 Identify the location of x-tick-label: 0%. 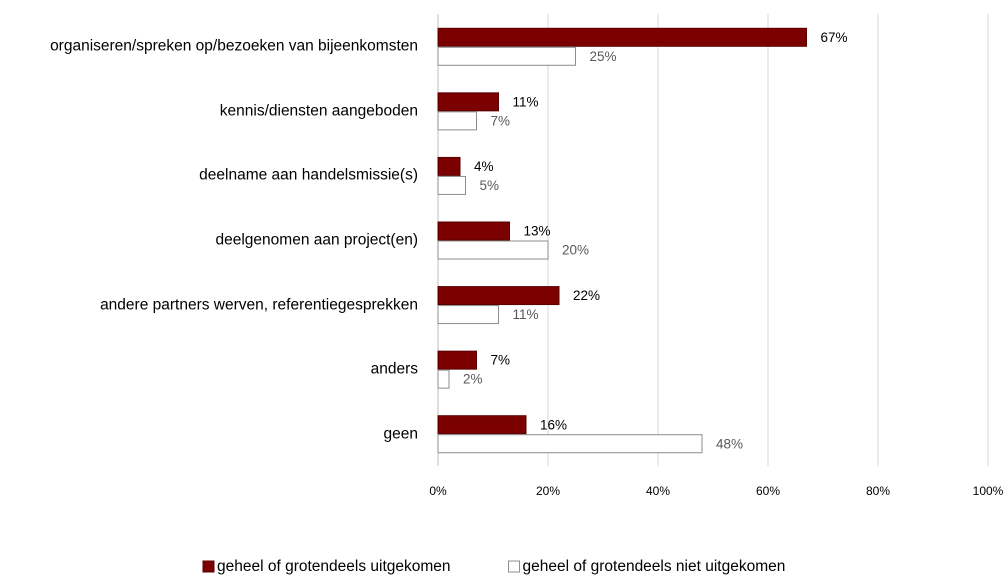
(438, 491).